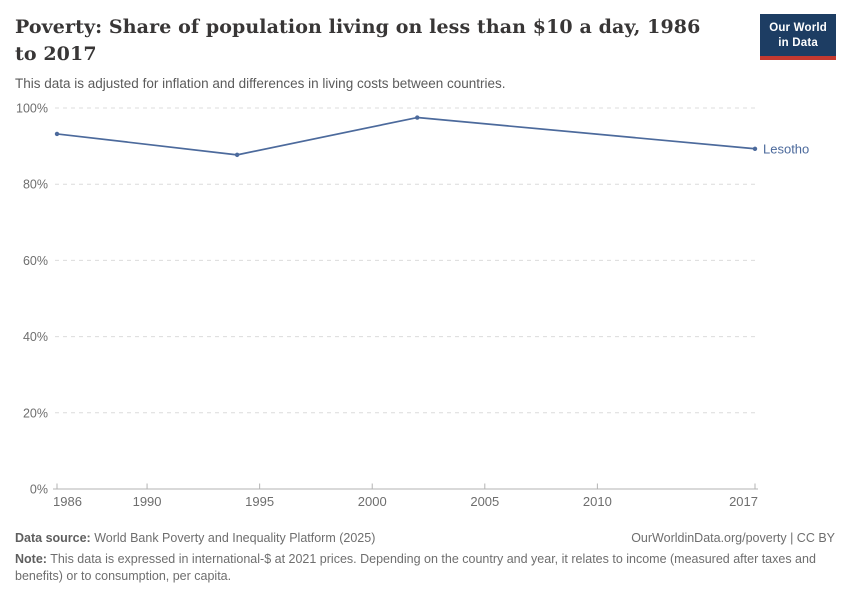 The image size is (850, 600). I want to click on note-label: Note:, so click(31, 559).